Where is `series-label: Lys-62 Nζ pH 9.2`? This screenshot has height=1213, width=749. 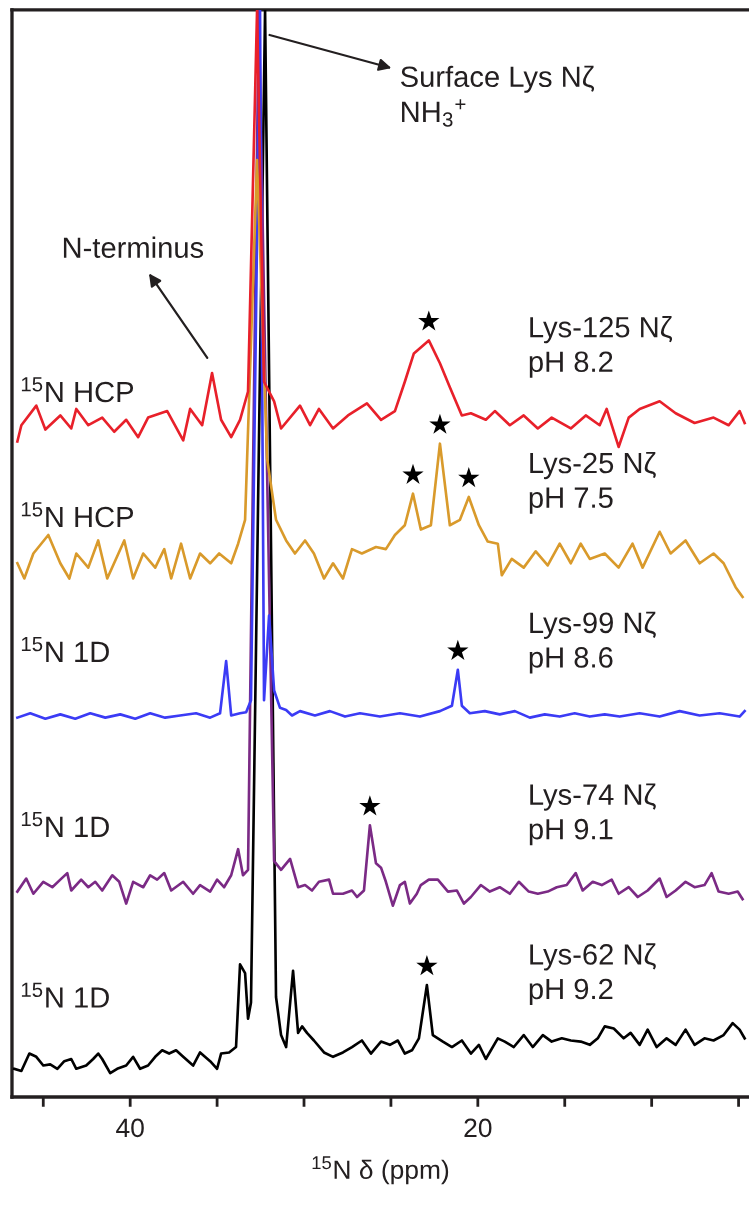 series-label: Lys-62 Nζ pH 9.2 is located at coordinates (592, 974).